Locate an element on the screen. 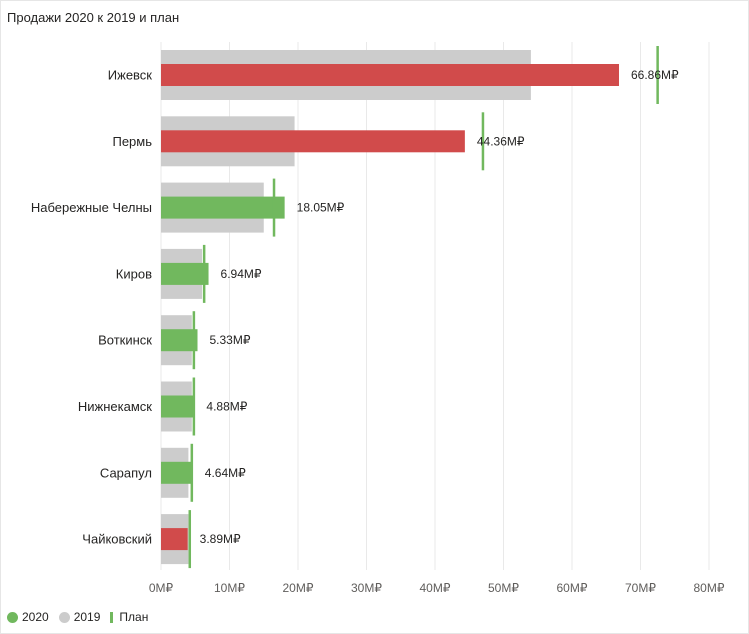  category-label: Сарапул is located at coordinates (126, 472).